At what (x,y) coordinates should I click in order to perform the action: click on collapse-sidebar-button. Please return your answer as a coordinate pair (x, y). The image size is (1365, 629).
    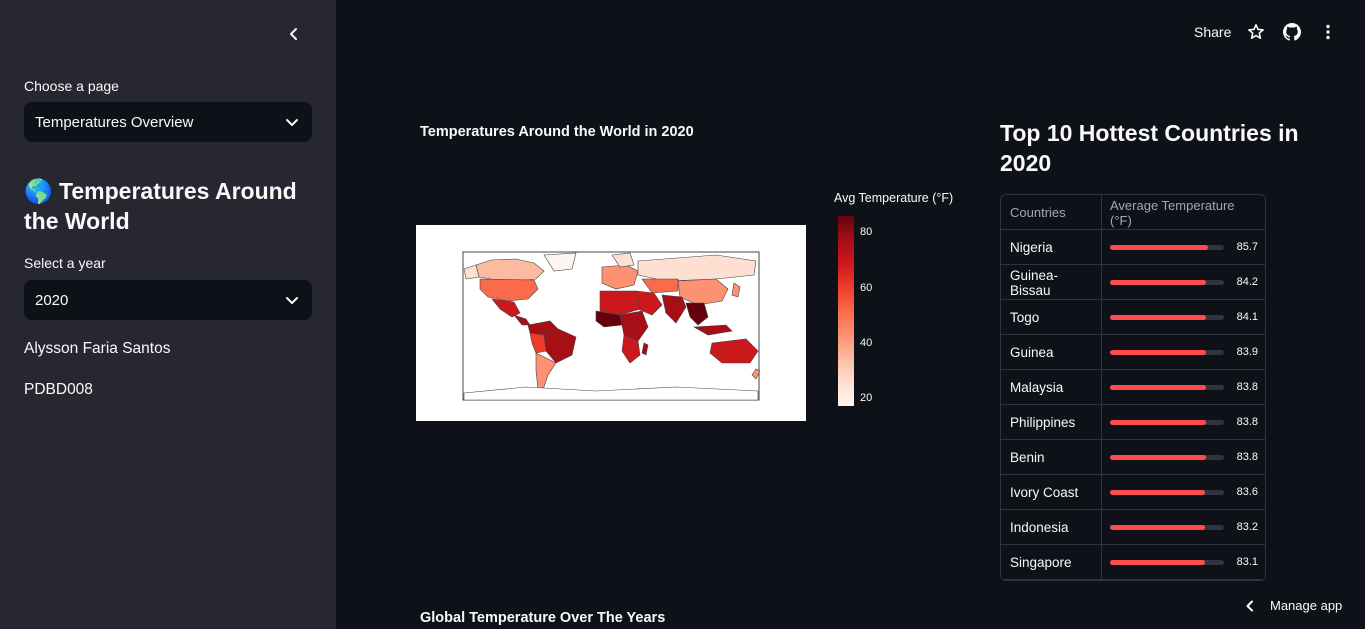
    Looking at the image, I should click on (294, 34).